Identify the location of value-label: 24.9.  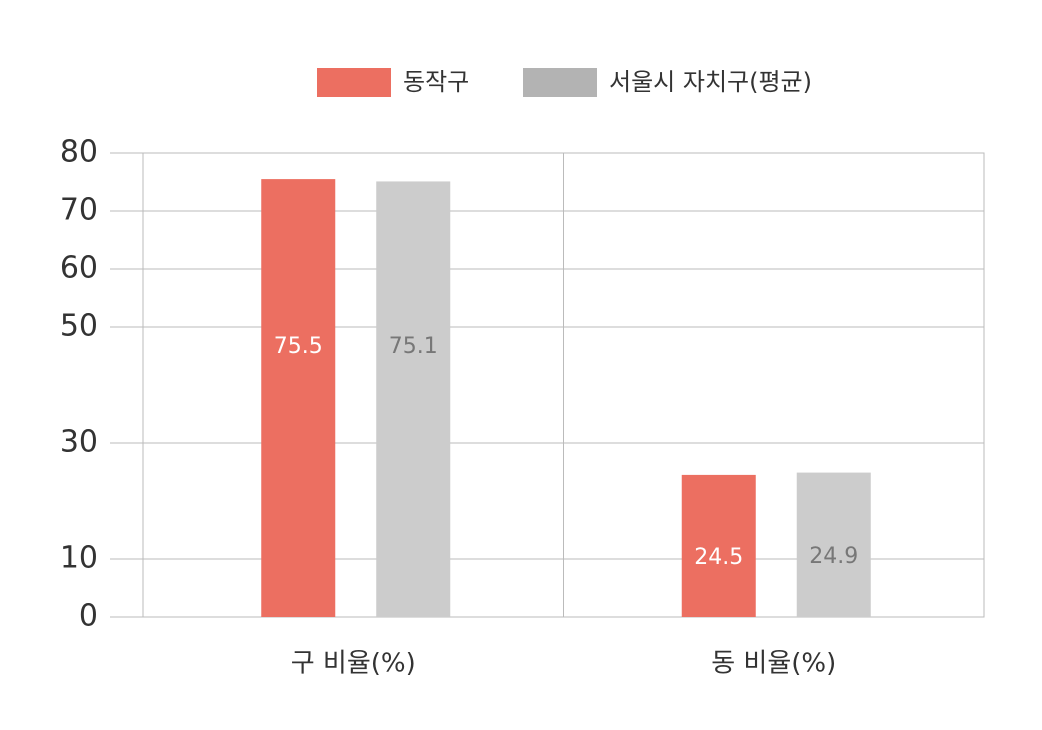
(833, 556).